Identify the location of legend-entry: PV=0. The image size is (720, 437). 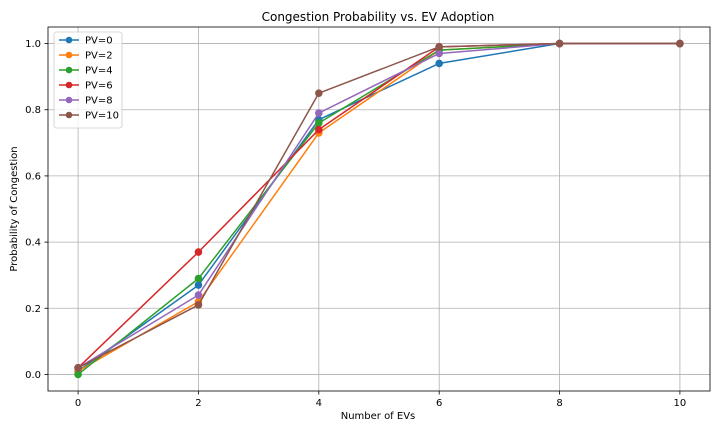
(86, 41).